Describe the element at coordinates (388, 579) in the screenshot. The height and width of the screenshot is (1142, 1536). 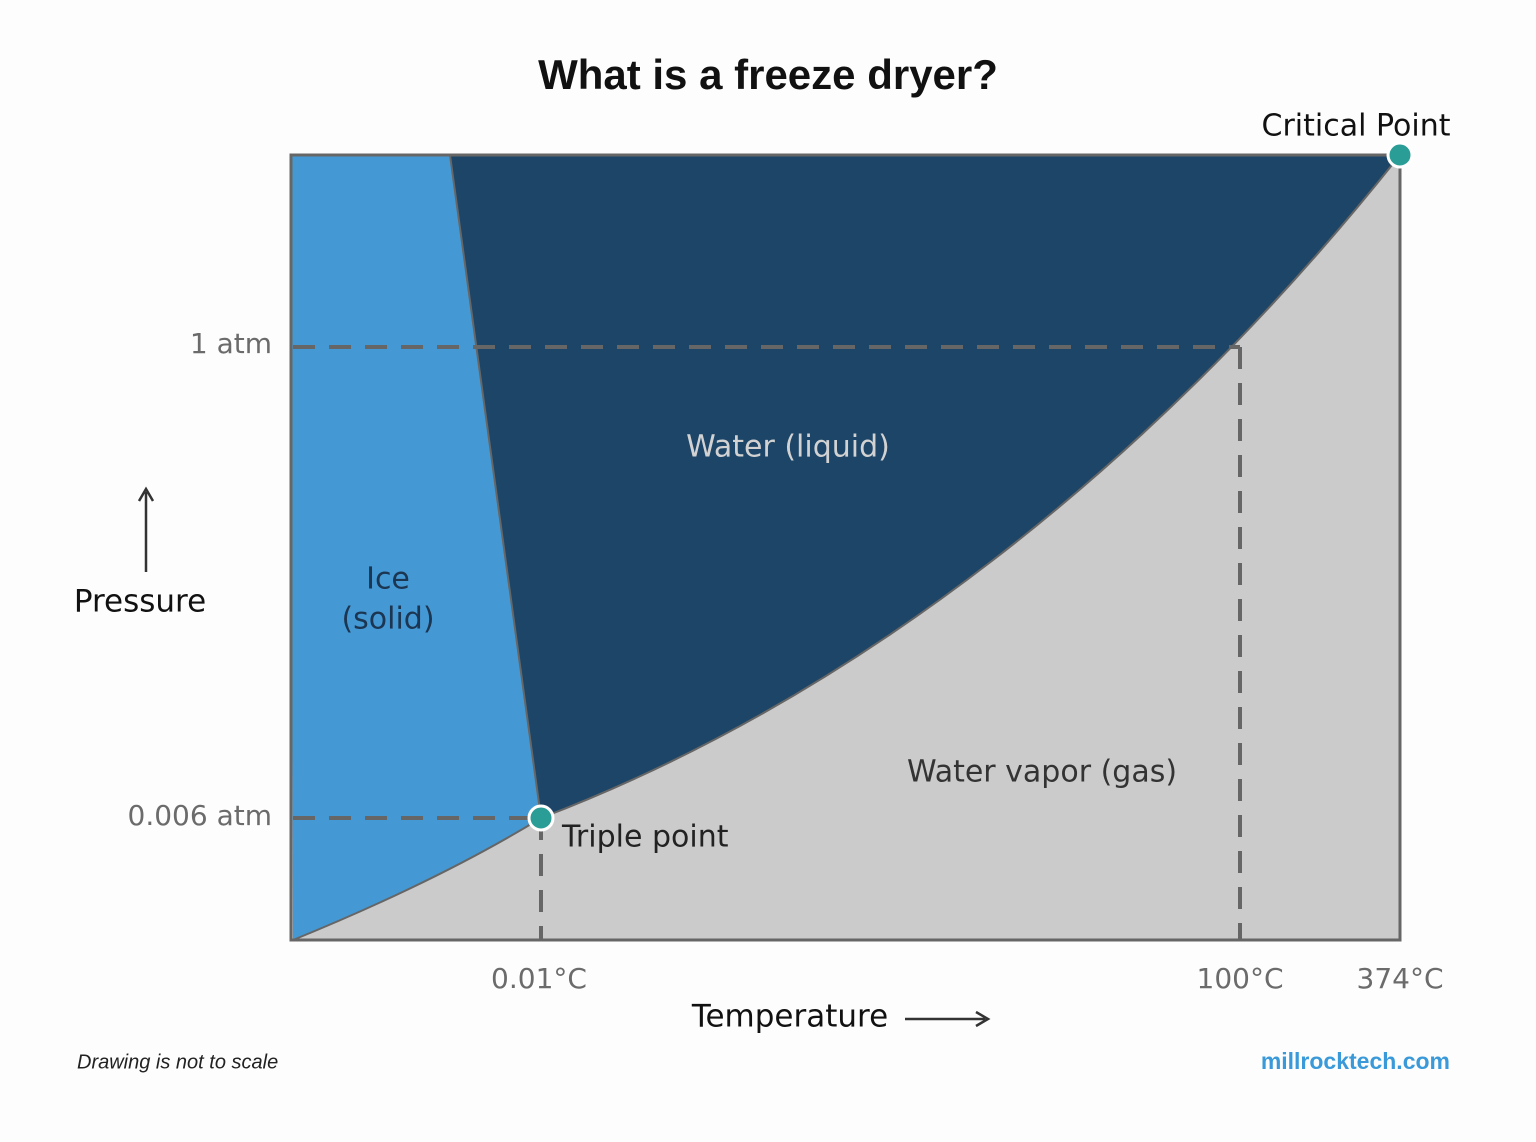
I see `region-label: Ice` at that location.